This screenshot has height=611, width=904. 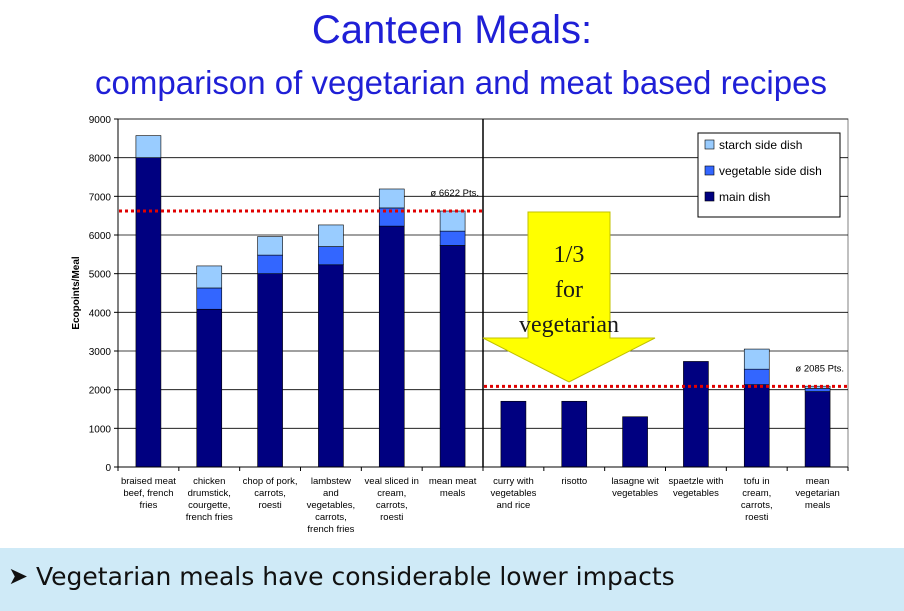 I want to click on y-tick-label: 9000, so click(x=100, y=120).